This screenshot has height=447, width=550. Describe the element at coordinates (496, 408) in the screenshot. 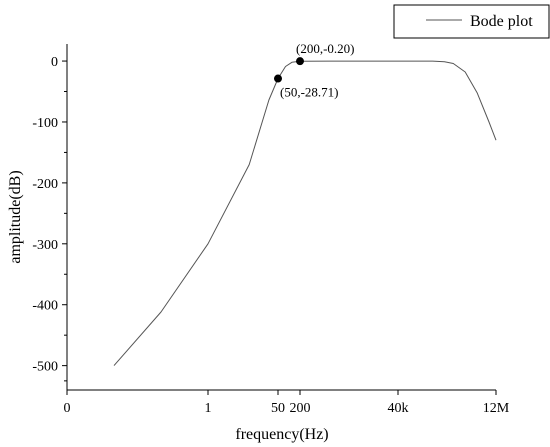

I see `x-tick-label: 12M` at that location.